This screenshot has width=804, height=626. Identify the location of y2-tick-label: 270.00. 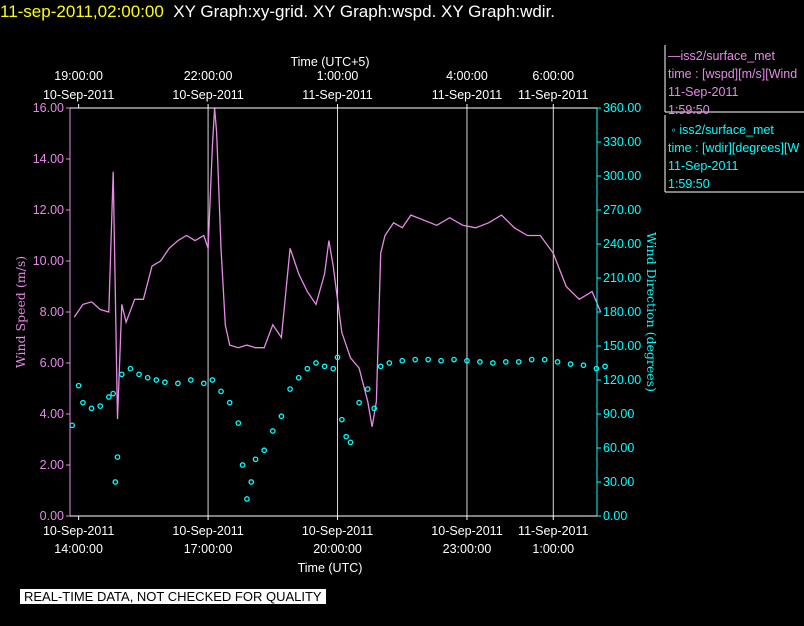
(622, 210).